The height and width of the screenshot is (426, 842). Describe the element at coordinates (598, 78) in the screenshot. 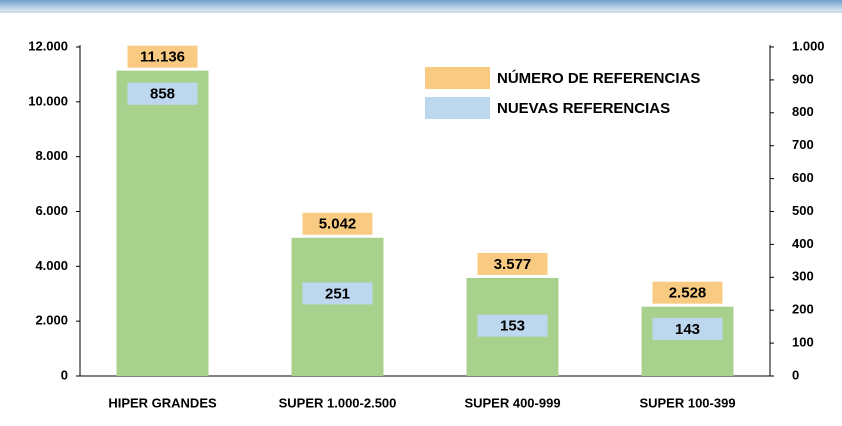

I see `legend-label: NÚMERO DE REFERENCIAS` at that location.